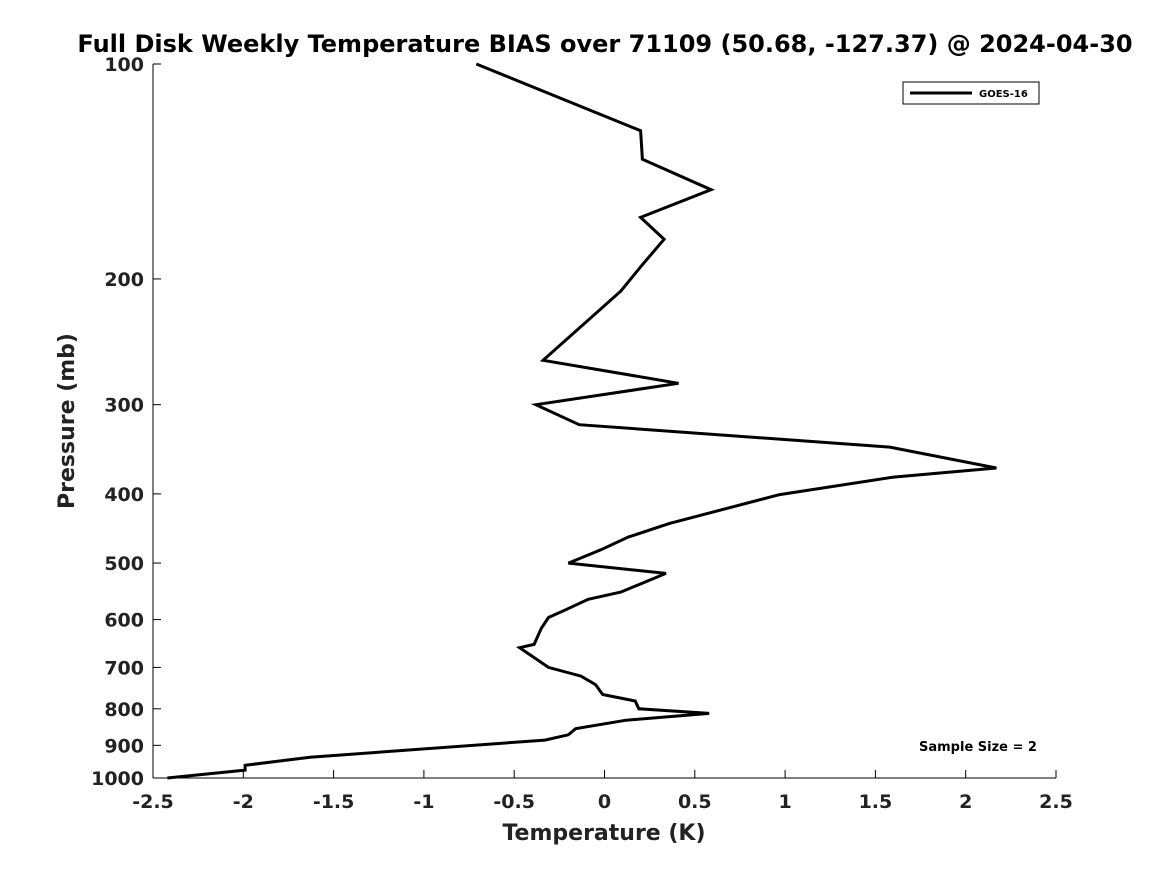  What do you see at coordinates (124, 406) in the screenshot?
I see `y-tick-label: 300` at bounding box center [124, 406].